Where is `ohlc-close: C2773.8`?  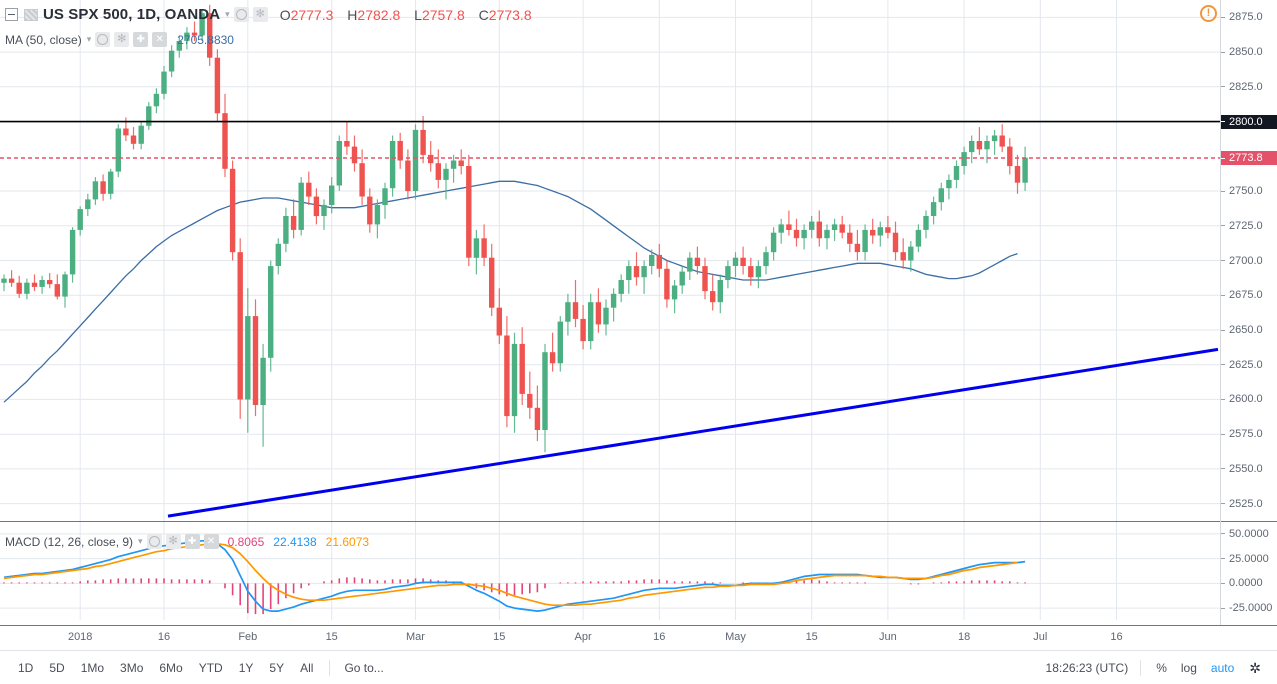 ohlc-close: C2773.8 is located at coordinates (505, 15).